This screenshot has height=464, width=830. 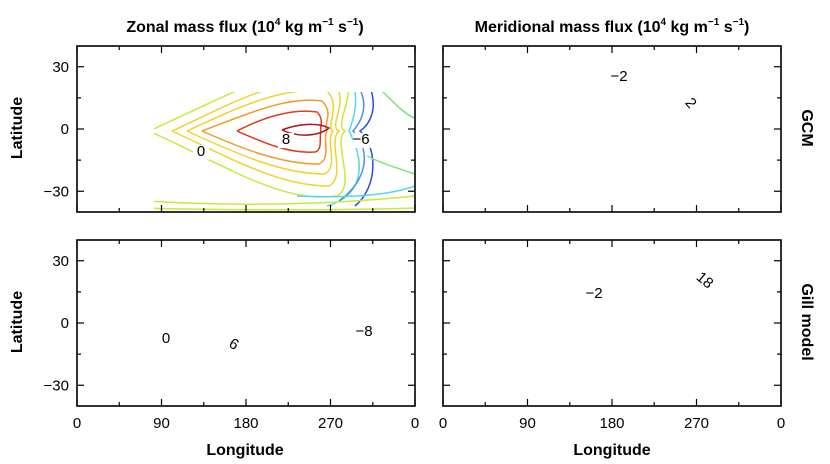 I want to click on title-zonal: Zonal mass flux (104 kg m−1 s−1), so click(x=244, y=26).